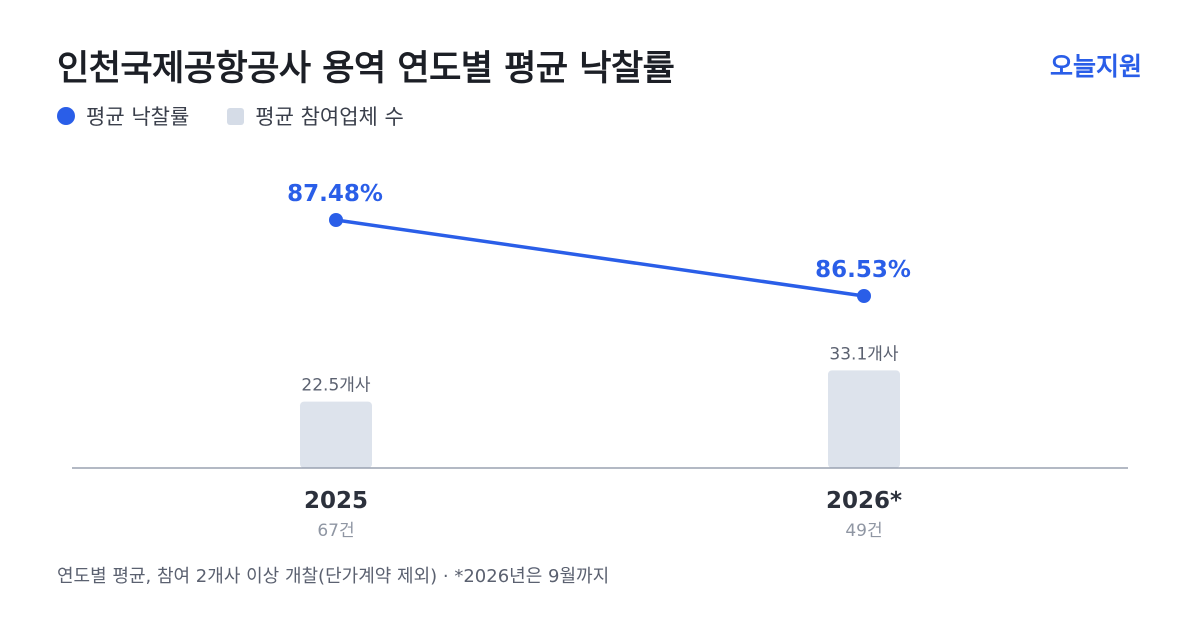 The width and height of the screenshot is (1200, 630). I want to click on line-value-label: 86.53%, so click(863, 270).